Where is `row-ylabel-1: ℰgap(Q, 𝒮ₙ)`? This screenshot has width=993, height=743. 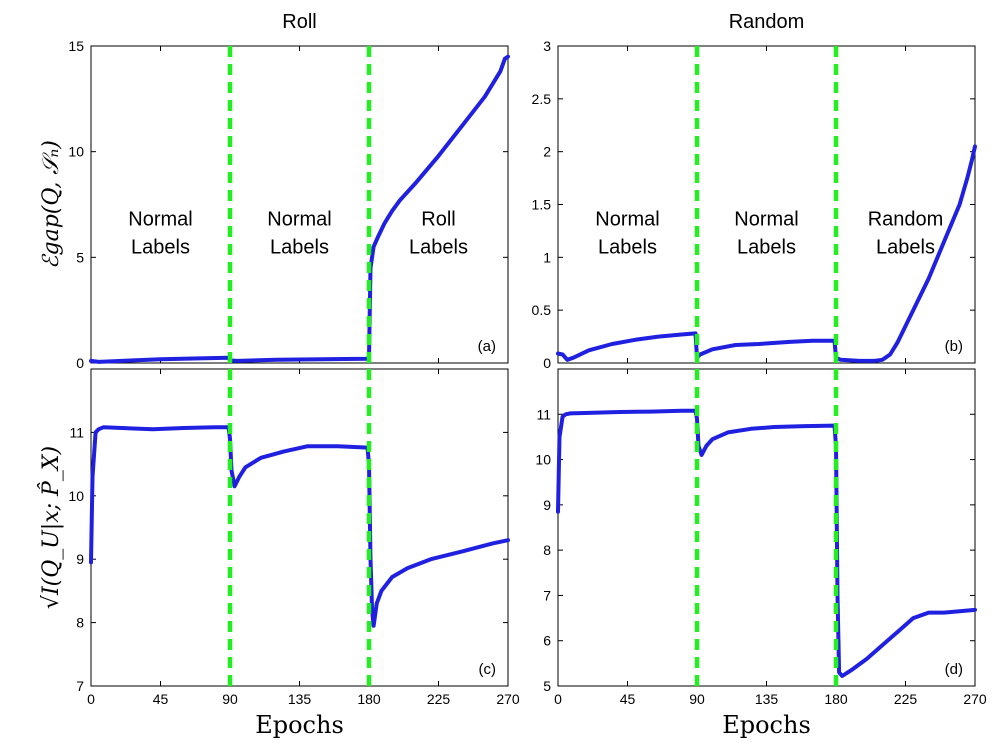
row-ylabel-1: ℰgap(Q, 𝒮ₙ) is located at coordinates (51, 204).